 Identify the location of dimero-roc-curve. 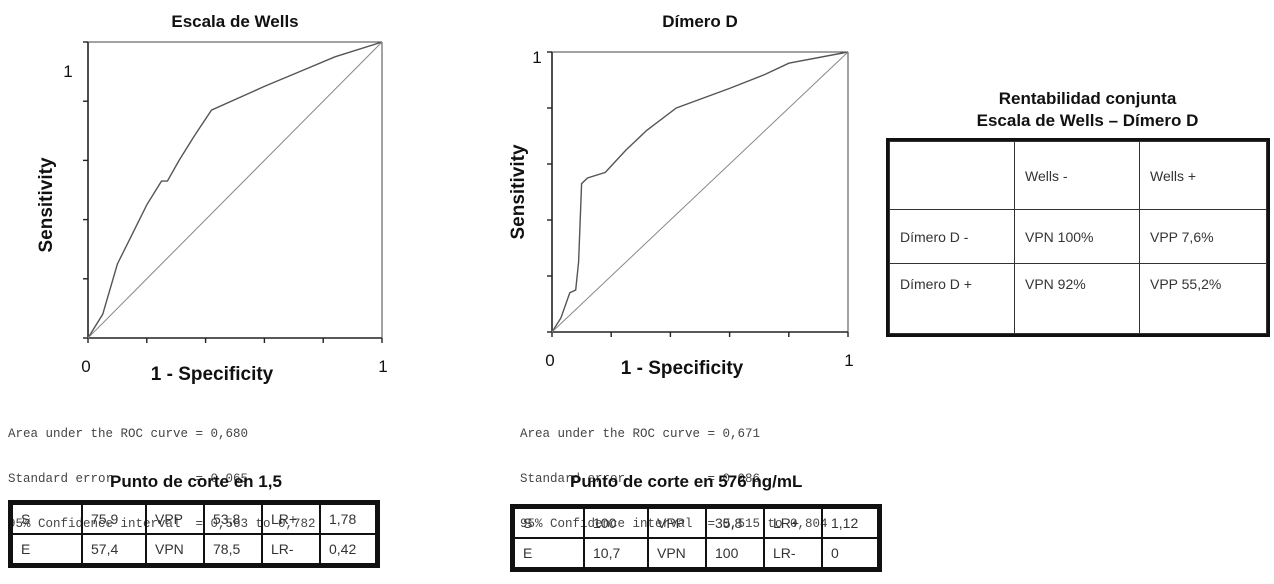
(700, 192).